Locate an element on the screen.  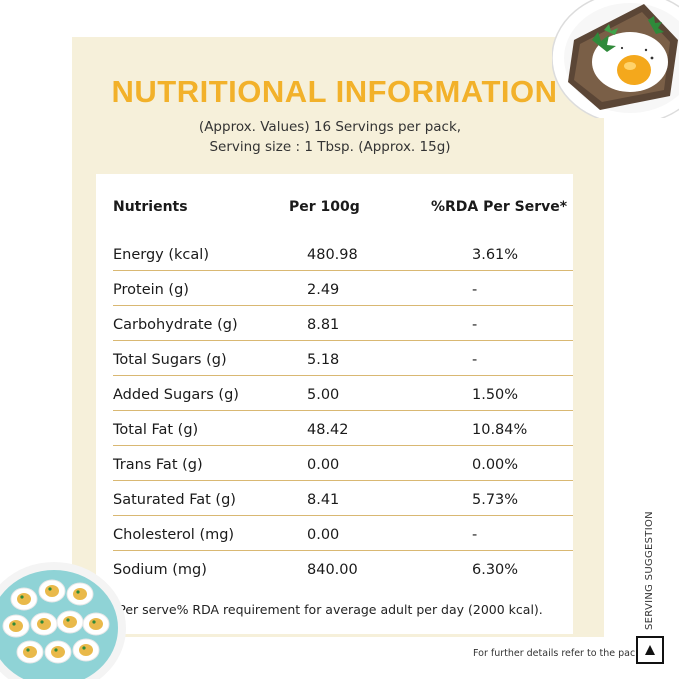
table-row: Saturated Fat (g) 8.41 5.73% is located at coordinates (343, 498).